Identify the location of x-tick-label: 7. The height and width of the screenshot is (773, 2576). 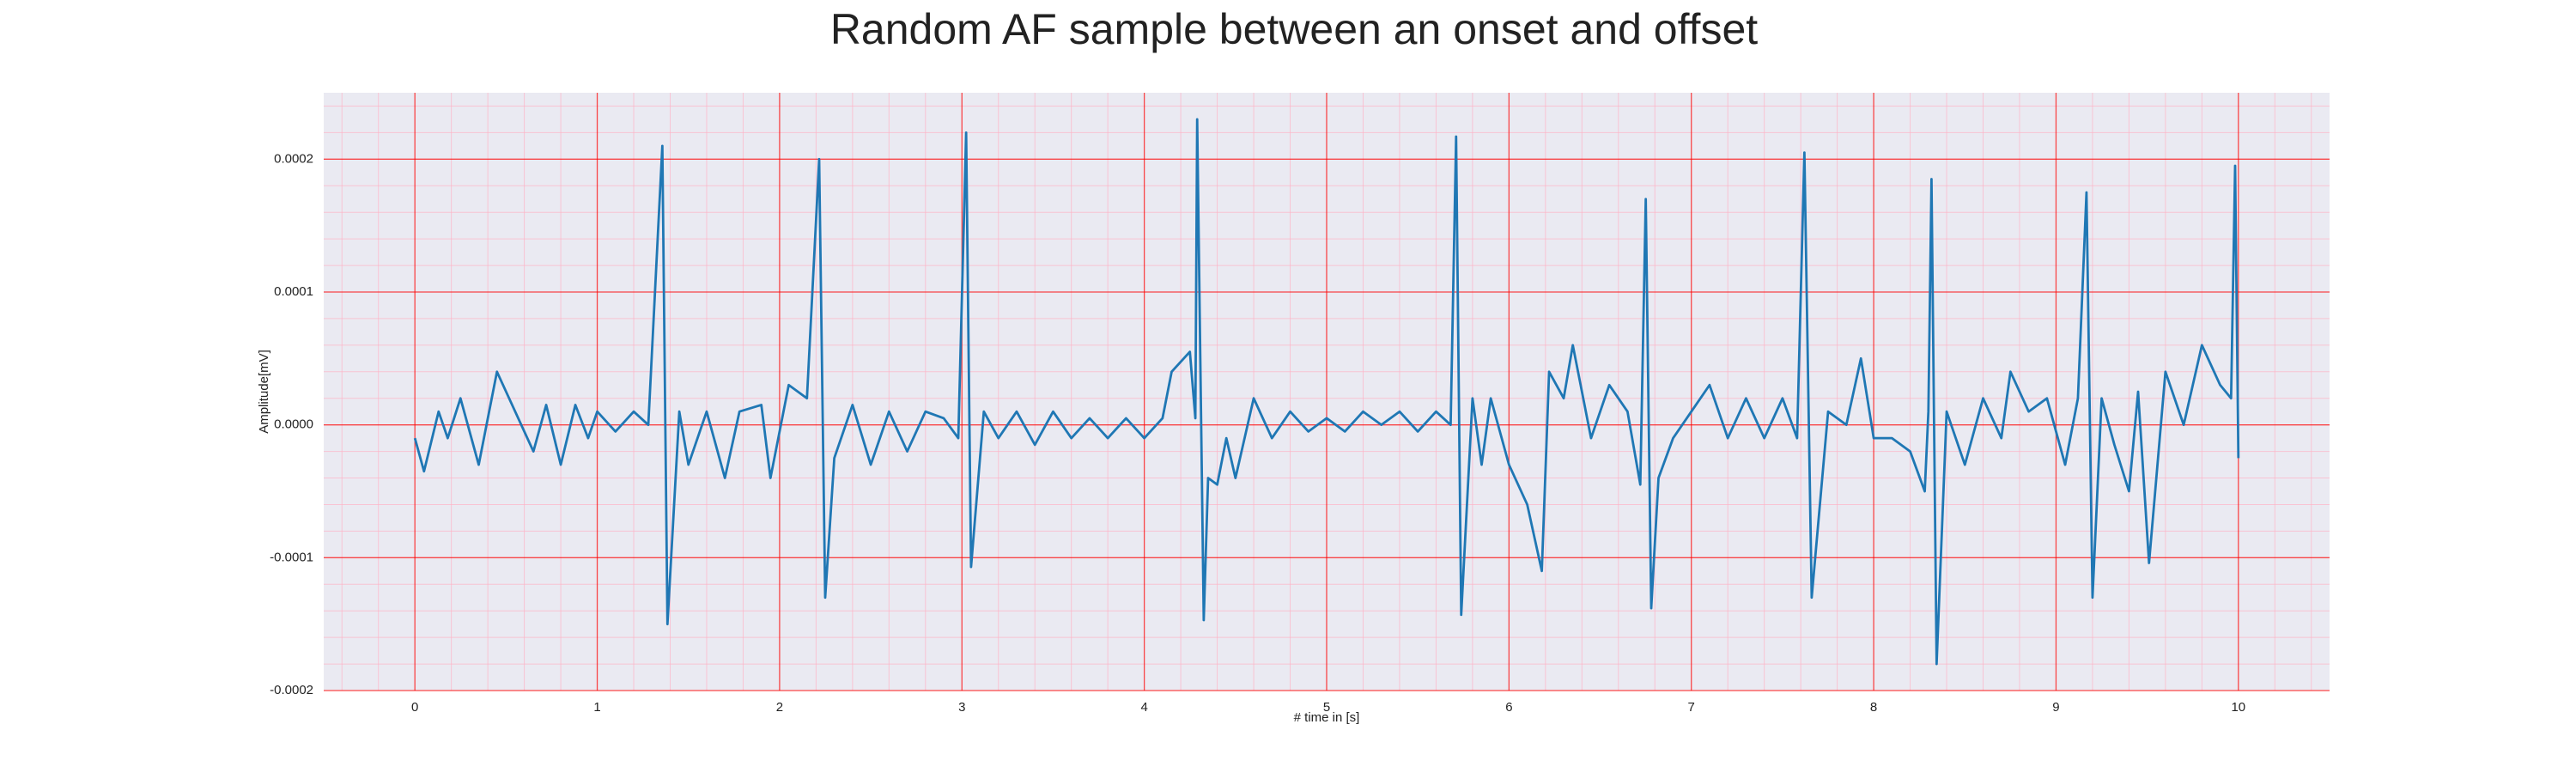
(1692, 707).